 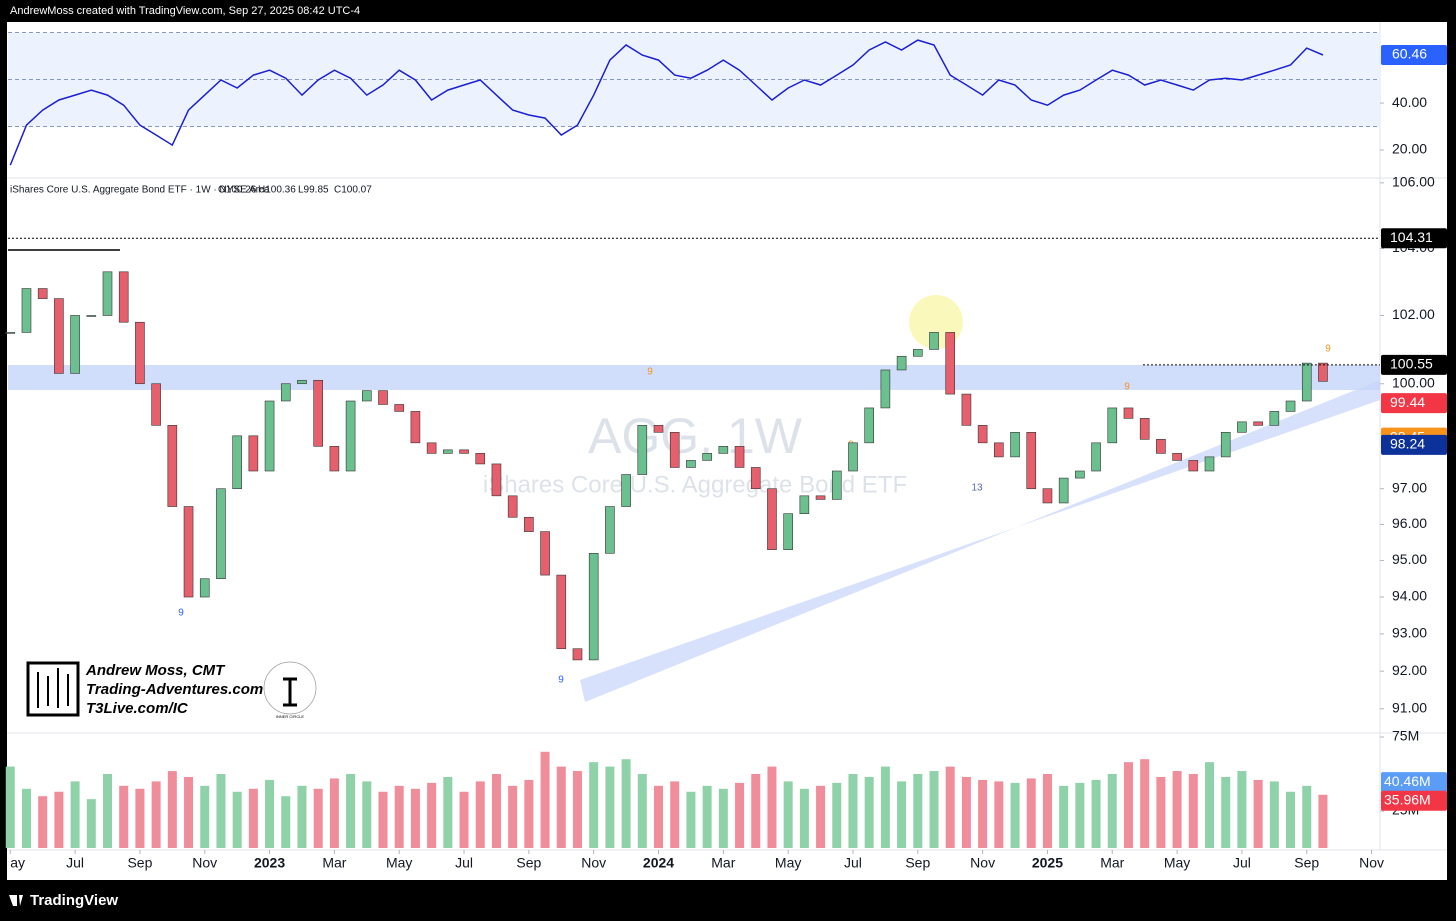 What do you see at coordinates (237, 190) in the screenshot?
I see `legend-open: O100.26` at bounding box center [237, 190].